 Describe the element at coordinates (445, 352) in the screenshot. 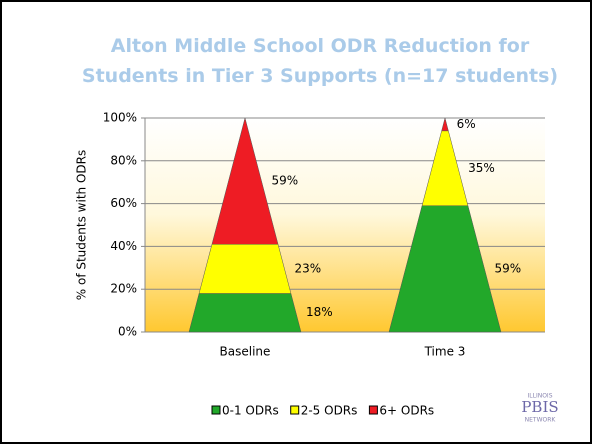

I see `x-tick-label: Time 3` at that location.